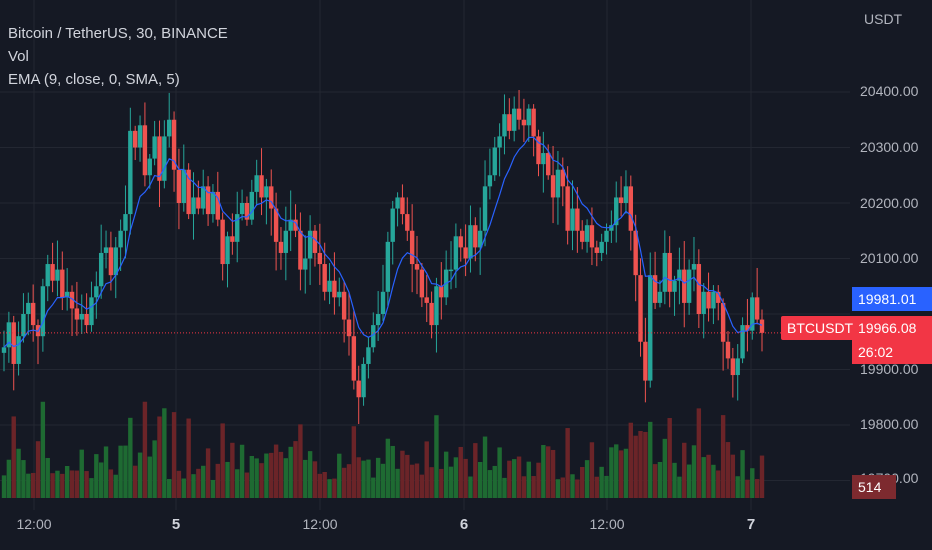  What do you see at coordinates (118, 33) in the screenshot?
I see `symbol-title: Bitcoin / TetherUS, 30, BINANCE` at bounding box center [118, 33].